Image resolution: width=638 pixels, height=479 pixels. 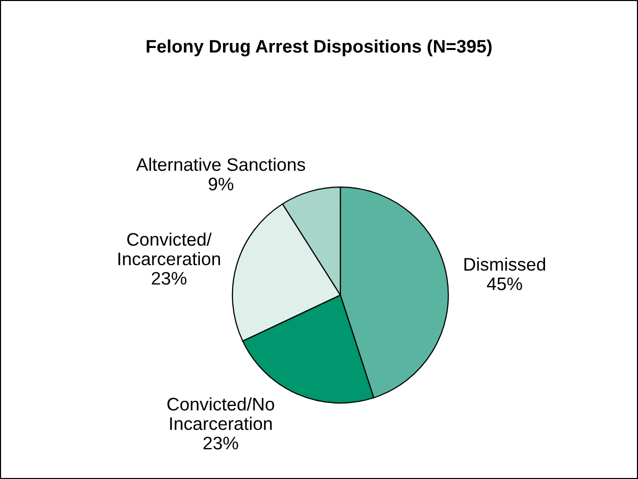 What do you see at coordinates (169, 249) in the screenshot?
I see `slice-label: Convicted/ Incarceration` at bounding box center [169, 249].